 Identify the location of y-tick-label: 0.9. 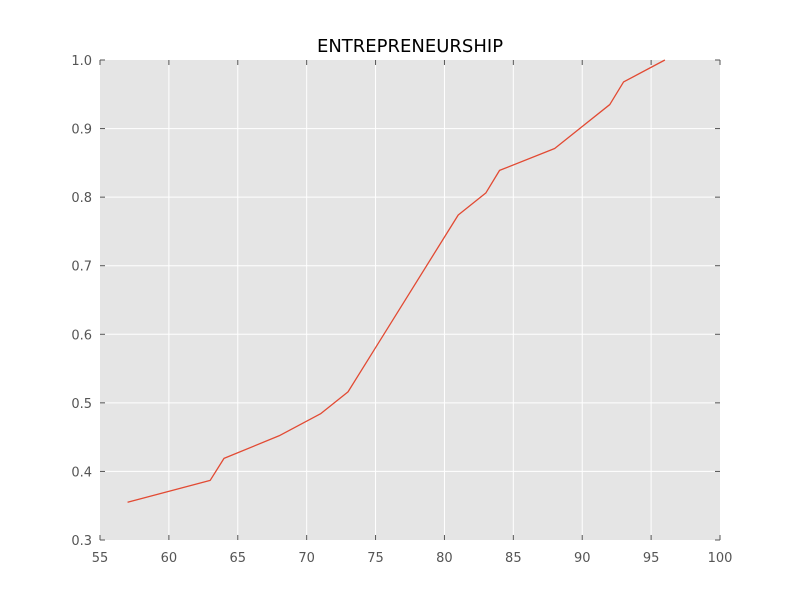
(81, 130).